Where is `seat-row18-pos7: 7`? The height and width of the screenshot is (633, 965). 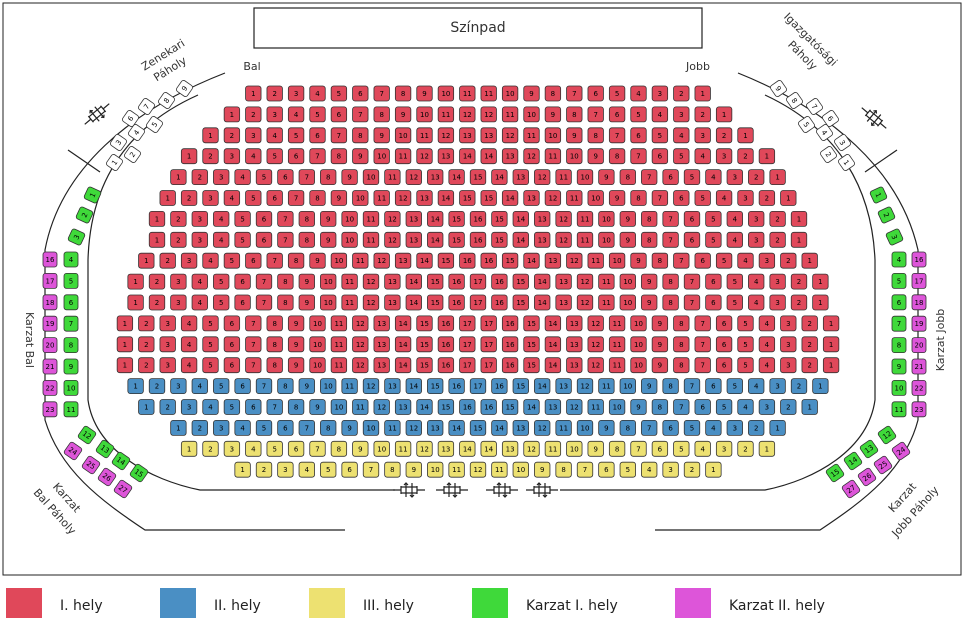
seat-row18-pos7: 7 is located at coordinates (317, 448).